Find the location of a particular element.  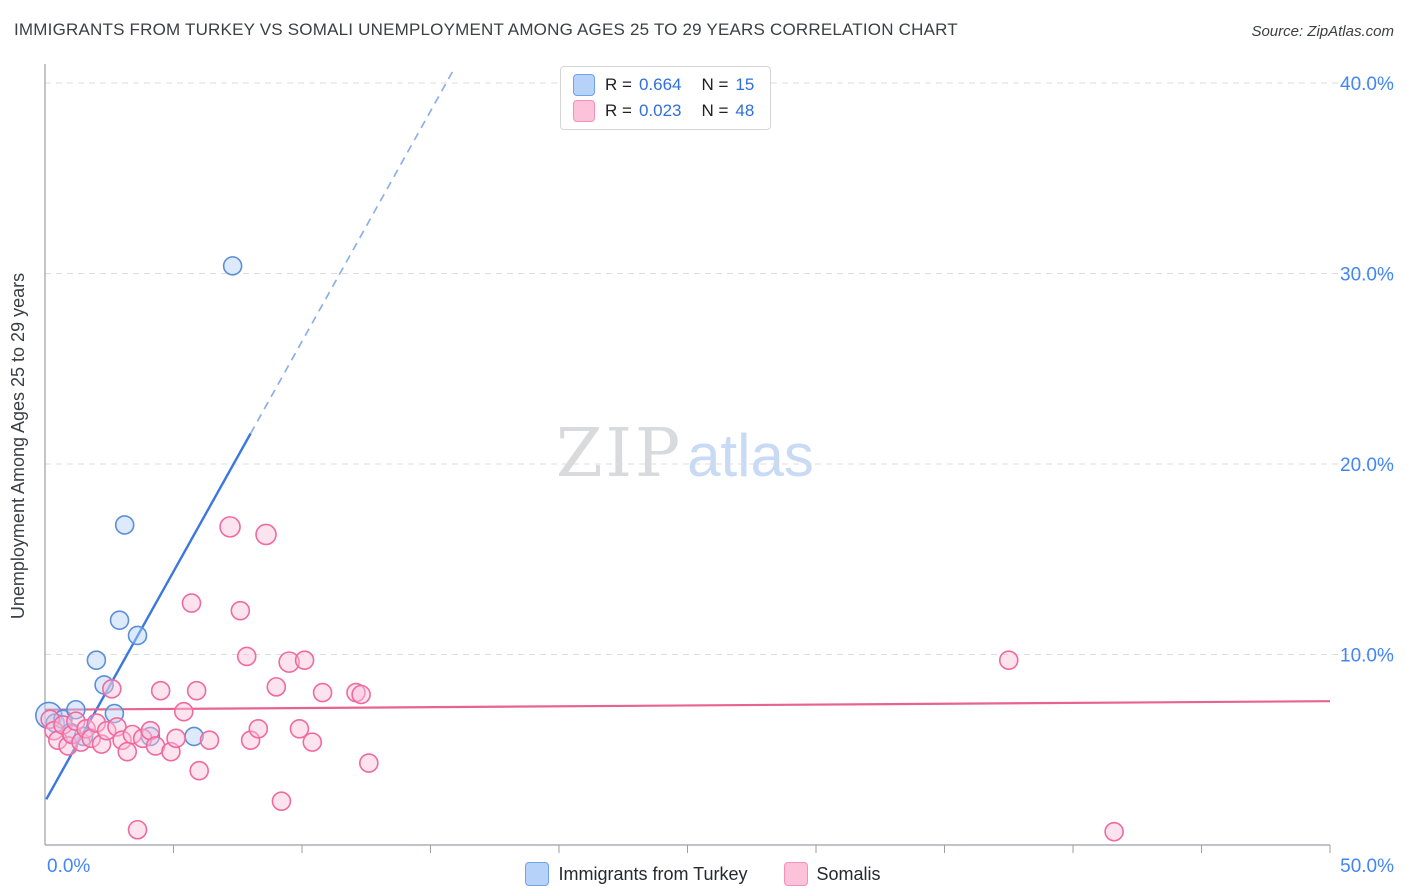

correlation-legend-box: R = 0.664 N = 15 R = 0.023 N = 48 is located at coordinates (666, 98).